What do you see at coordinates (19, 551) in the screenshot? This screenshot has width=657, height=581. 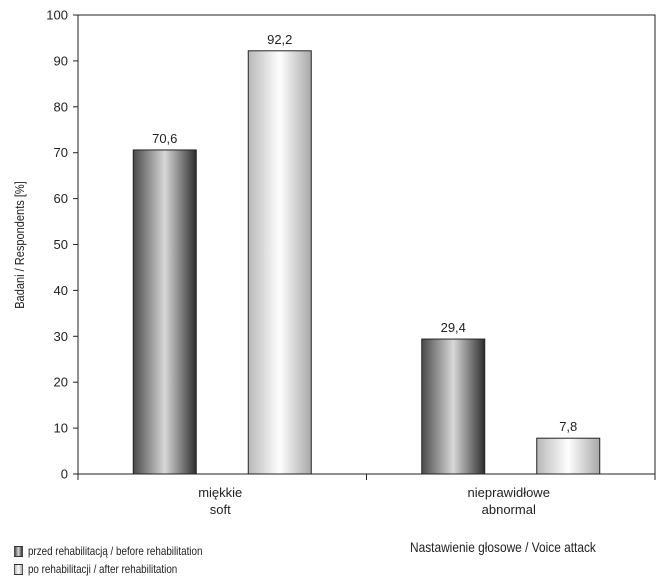 I see `legend-swatch-before` at bounding box center [19, 551].